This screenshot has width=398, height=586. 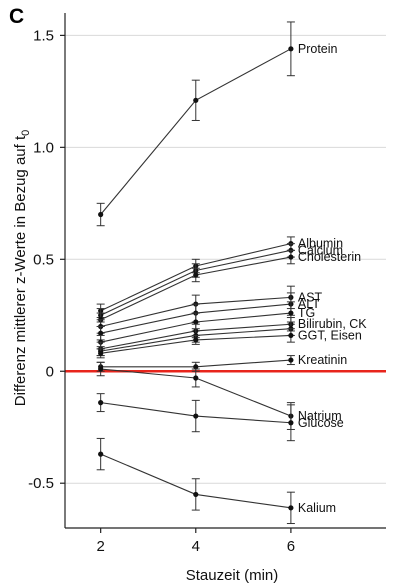 I want to click on series-label: Natrium, so click(x=320, y=416).